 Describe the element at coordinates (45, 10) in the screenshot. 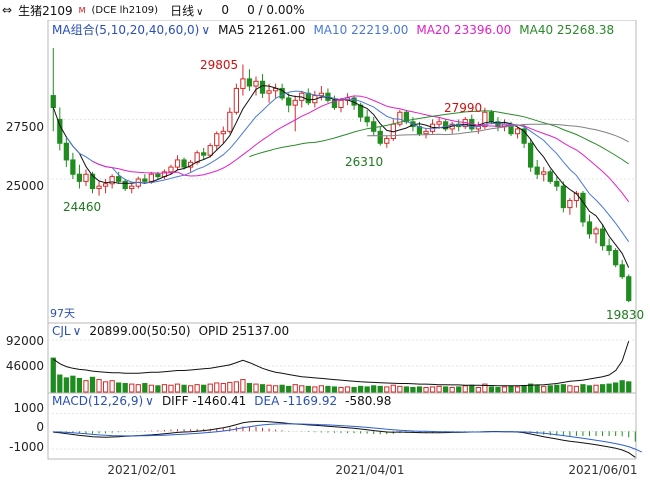

I see `contract-name: 生猪2109` at that location.